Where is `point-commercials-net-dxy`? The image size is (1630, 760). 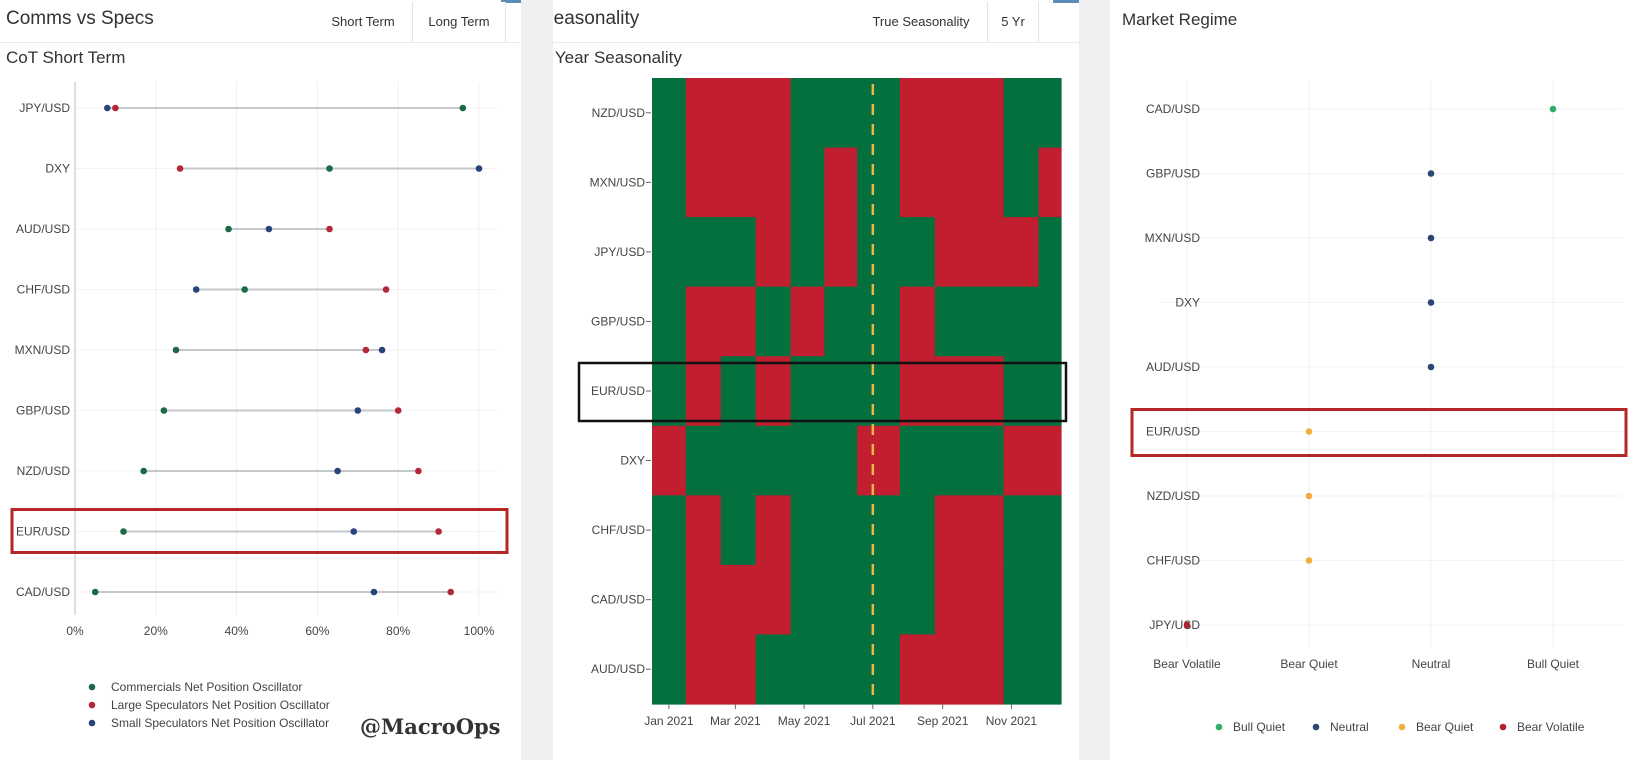
point-commercials-net-dxy is located at coordinates (329, 168).